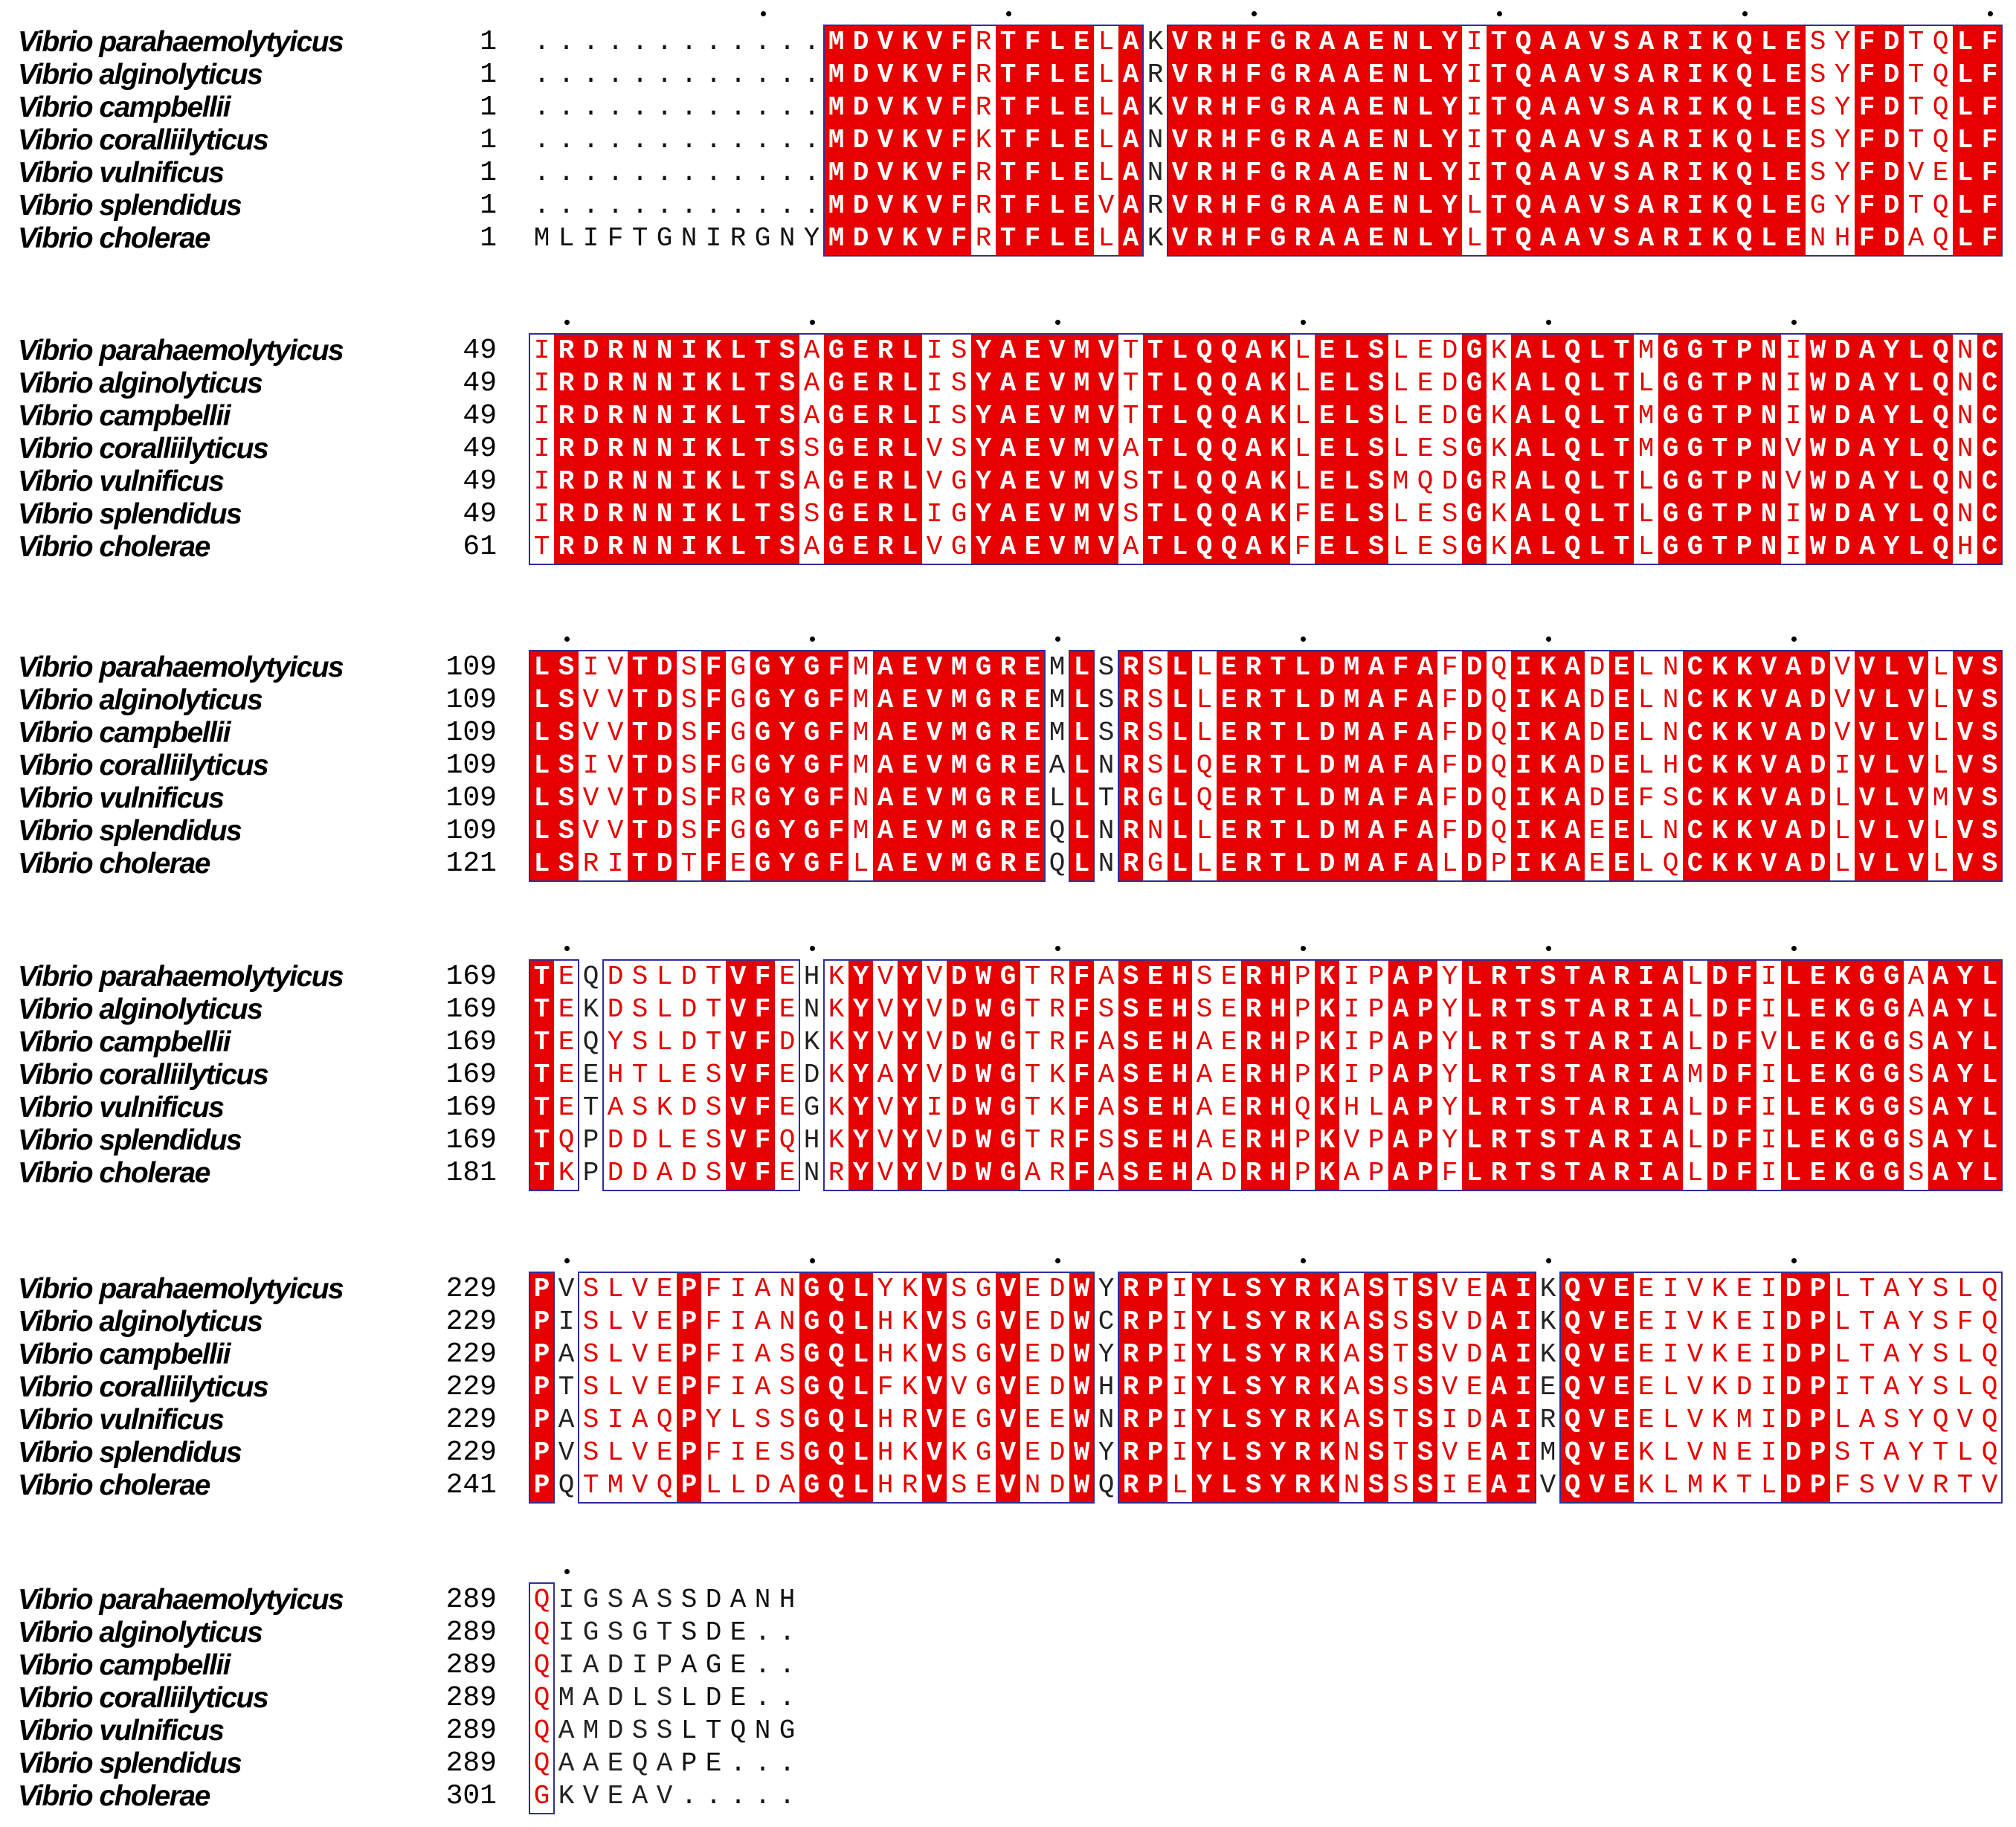  Describe the element at coordinates (1794, 639) in the screenshot. I see `ruler-dot` at that location.